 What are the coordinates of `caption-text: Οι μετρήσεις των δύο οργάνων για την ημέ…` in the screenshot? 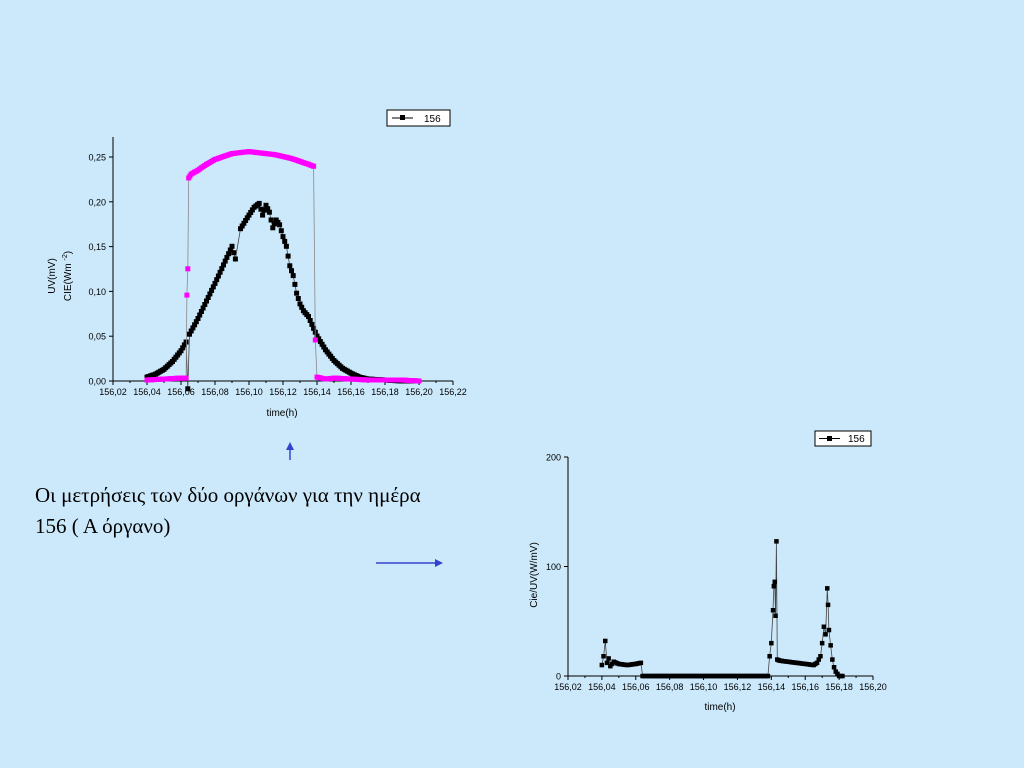 It's located at (228, 510).